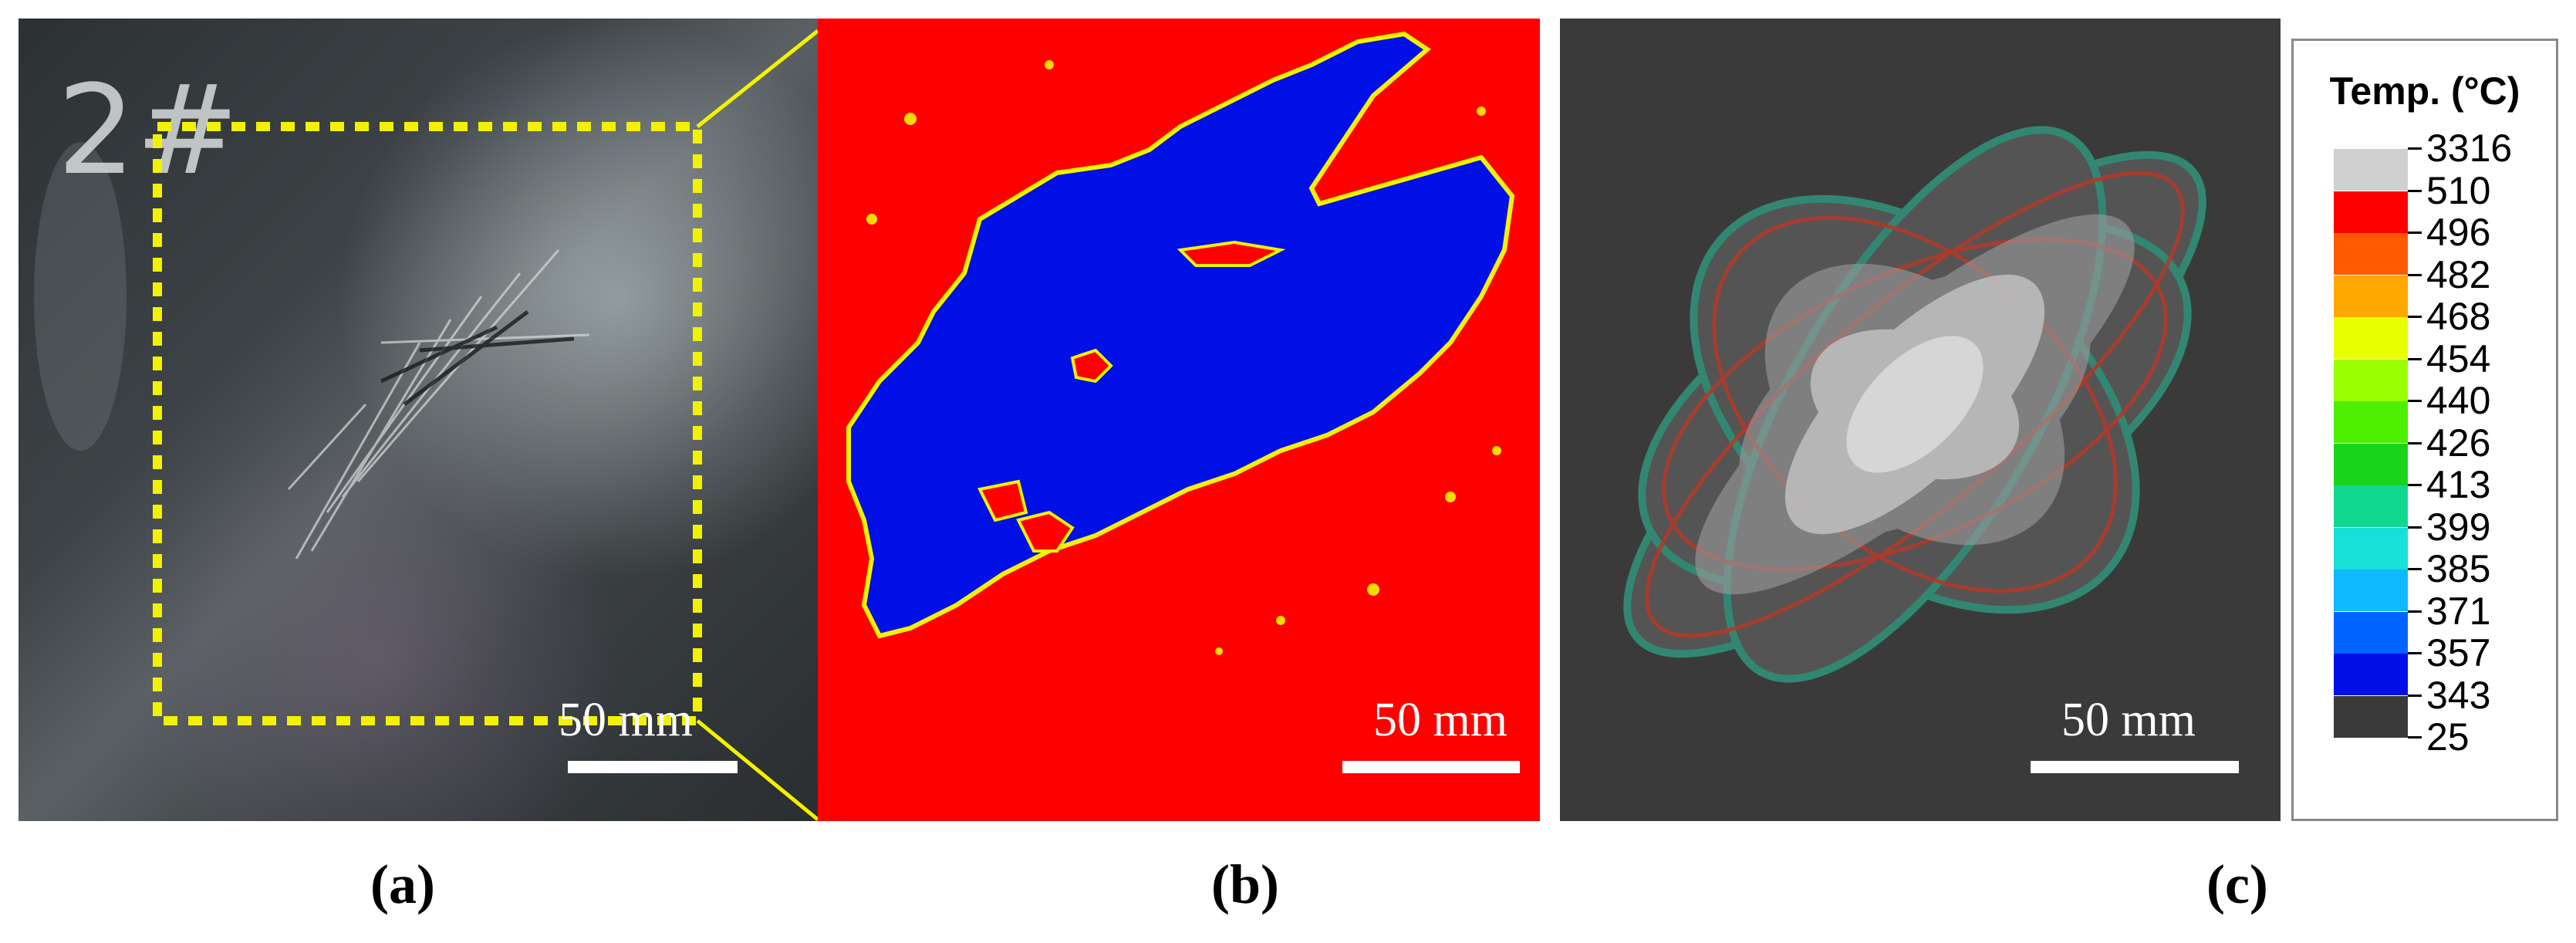 The height and width of the screenshot is (943, 2576). I want to click on legend-value: 343, so click(2459, 695).